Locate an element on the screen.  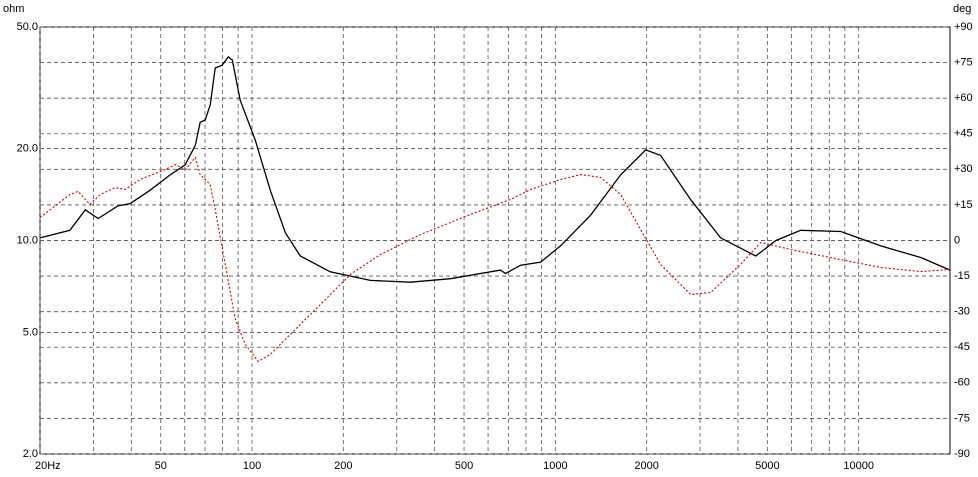
y2-axis-label: deg is located at coordinates (962, 9).